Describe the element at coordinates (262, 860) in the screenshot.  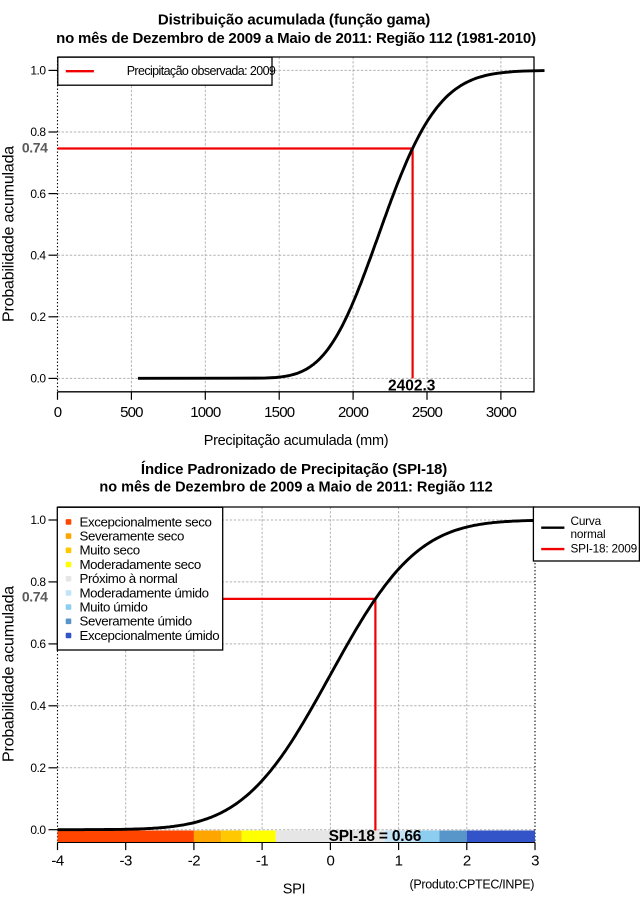
I see `svg-text: -1` at that location.